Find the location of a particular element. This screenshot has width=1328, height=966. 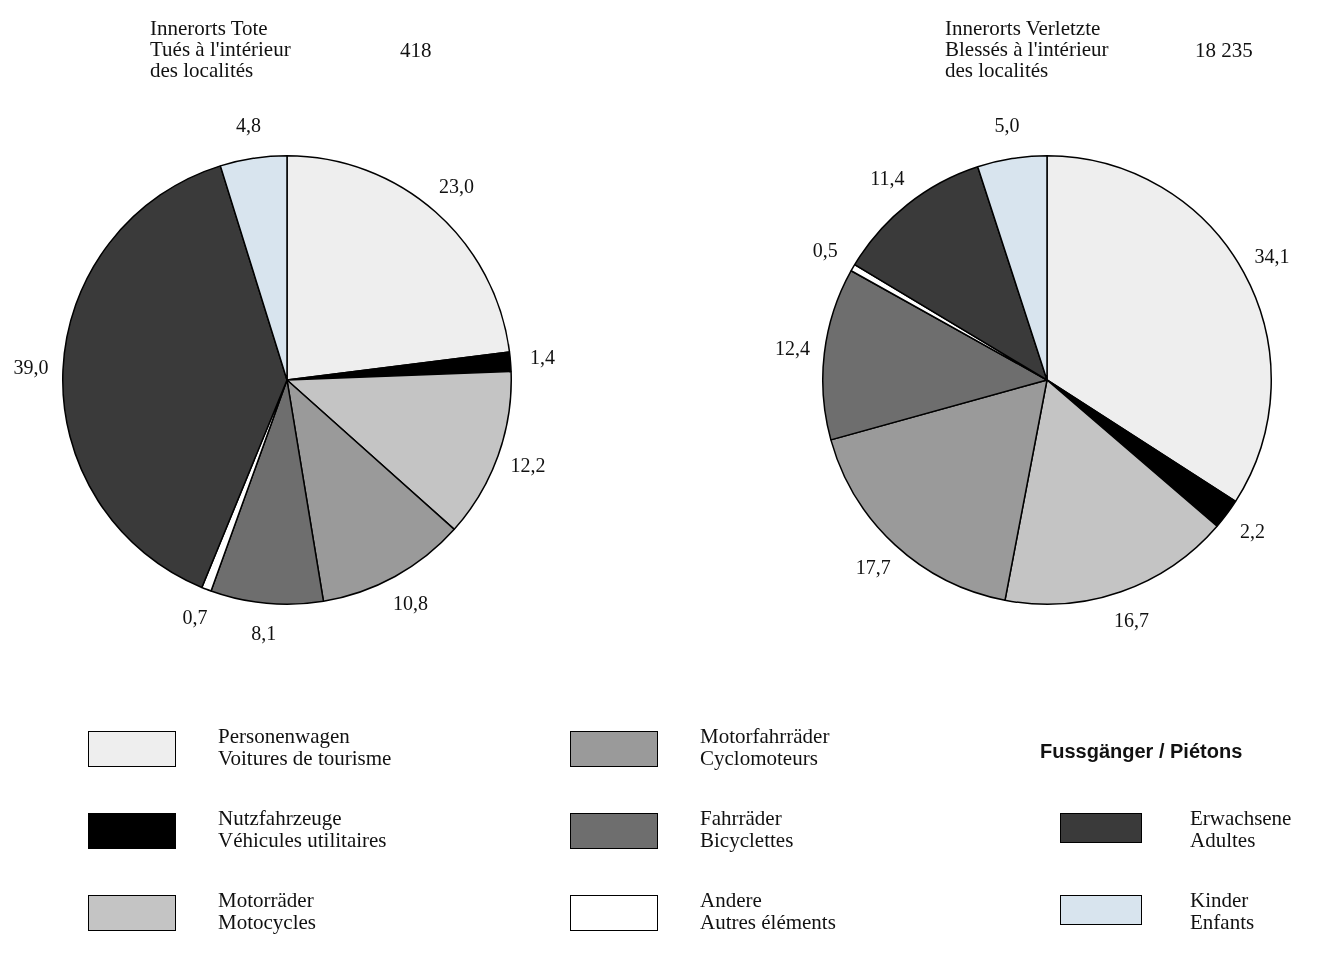

data-label: 12,2 is located at coordinates (528, 465).